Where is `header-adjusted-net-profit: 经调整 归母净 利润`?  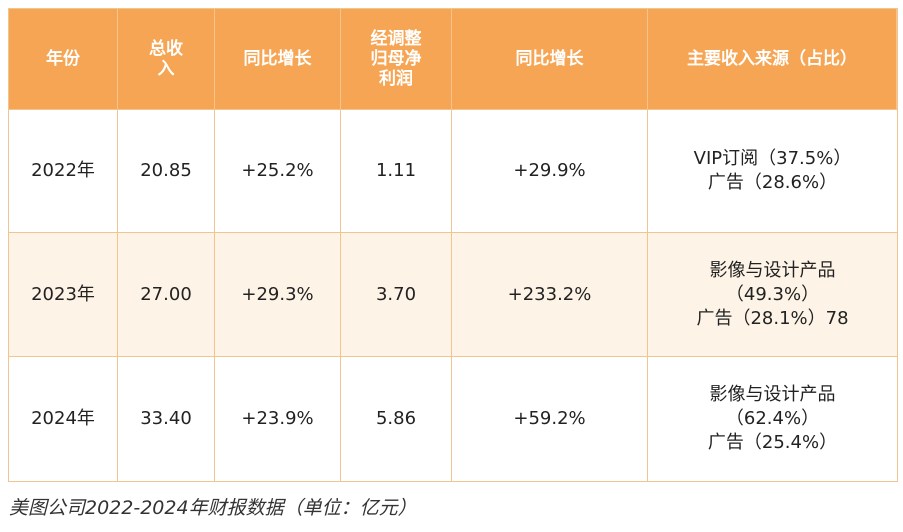 header-adjusted-net-profit: 经调整 归母净 利润 is located at coordinates (396, 59).